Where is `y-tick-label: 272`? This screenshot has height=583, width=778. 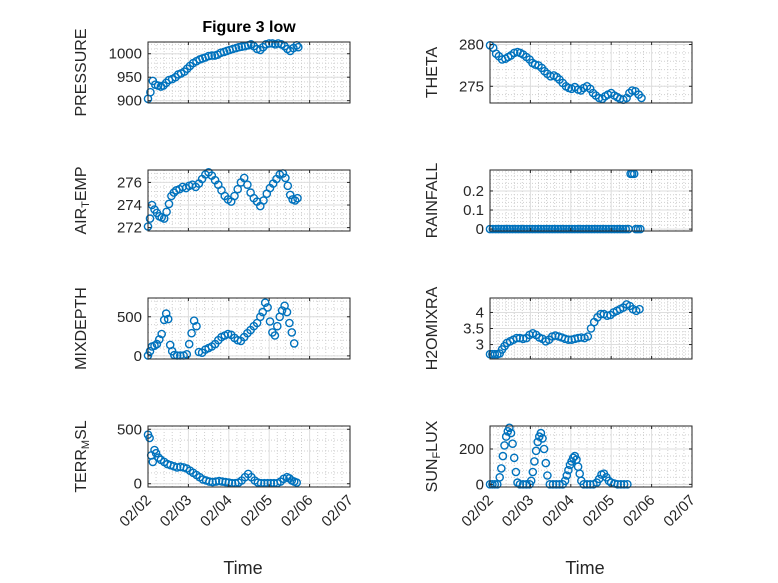
y-tick-label: 272 is located at coordinates (129, 228).